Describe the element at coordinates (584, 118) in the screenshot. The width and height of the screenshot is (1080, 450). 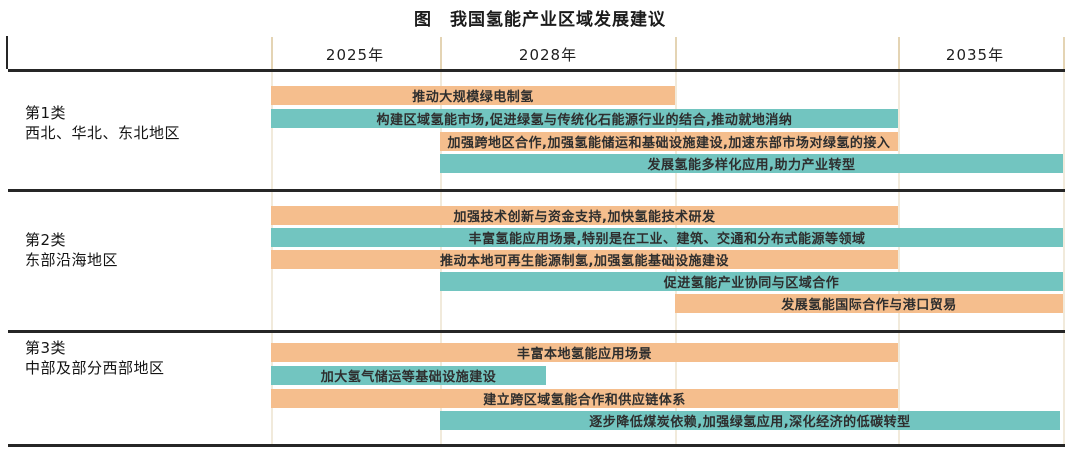
I see `gantt-bar: 构建区域氢能市场,促进绿氢与传统化石能源行业的结合,推动就地消纳` at that location.